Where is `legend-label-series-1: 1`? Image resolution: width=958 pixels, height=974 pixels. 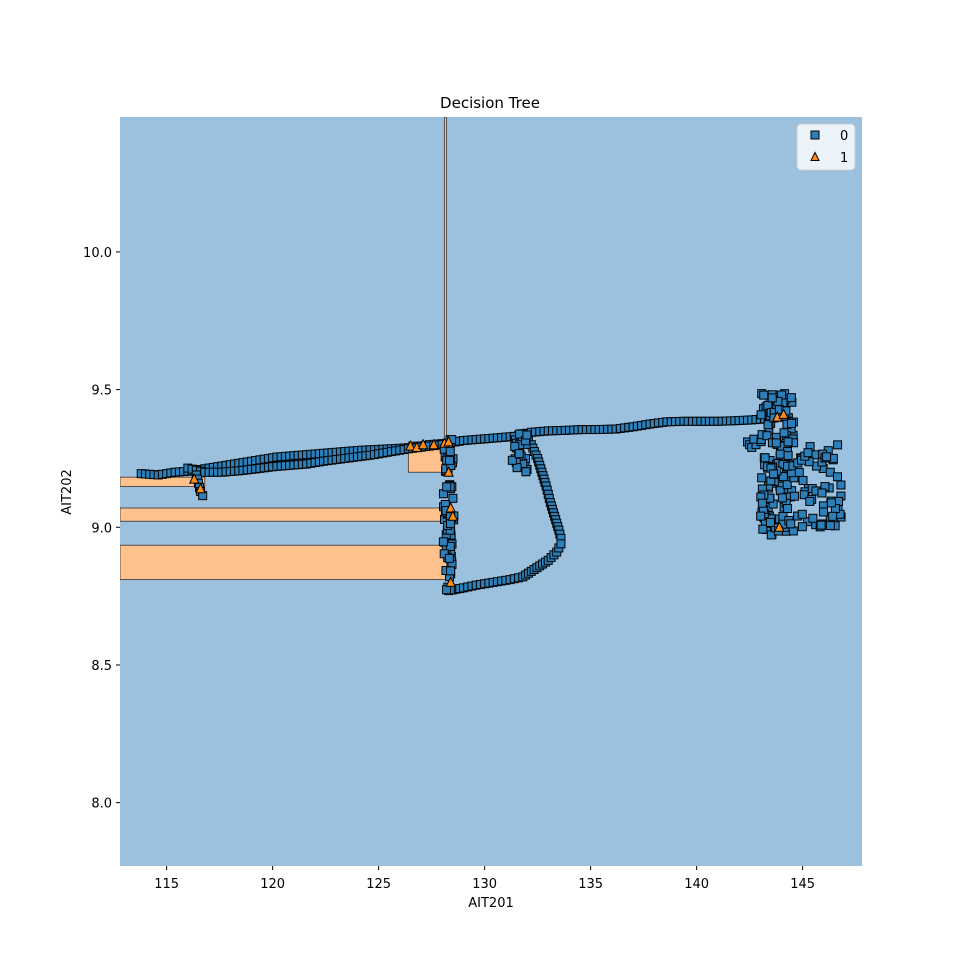 legend-label-series-1: 1 is located at coordinates (844, 158).